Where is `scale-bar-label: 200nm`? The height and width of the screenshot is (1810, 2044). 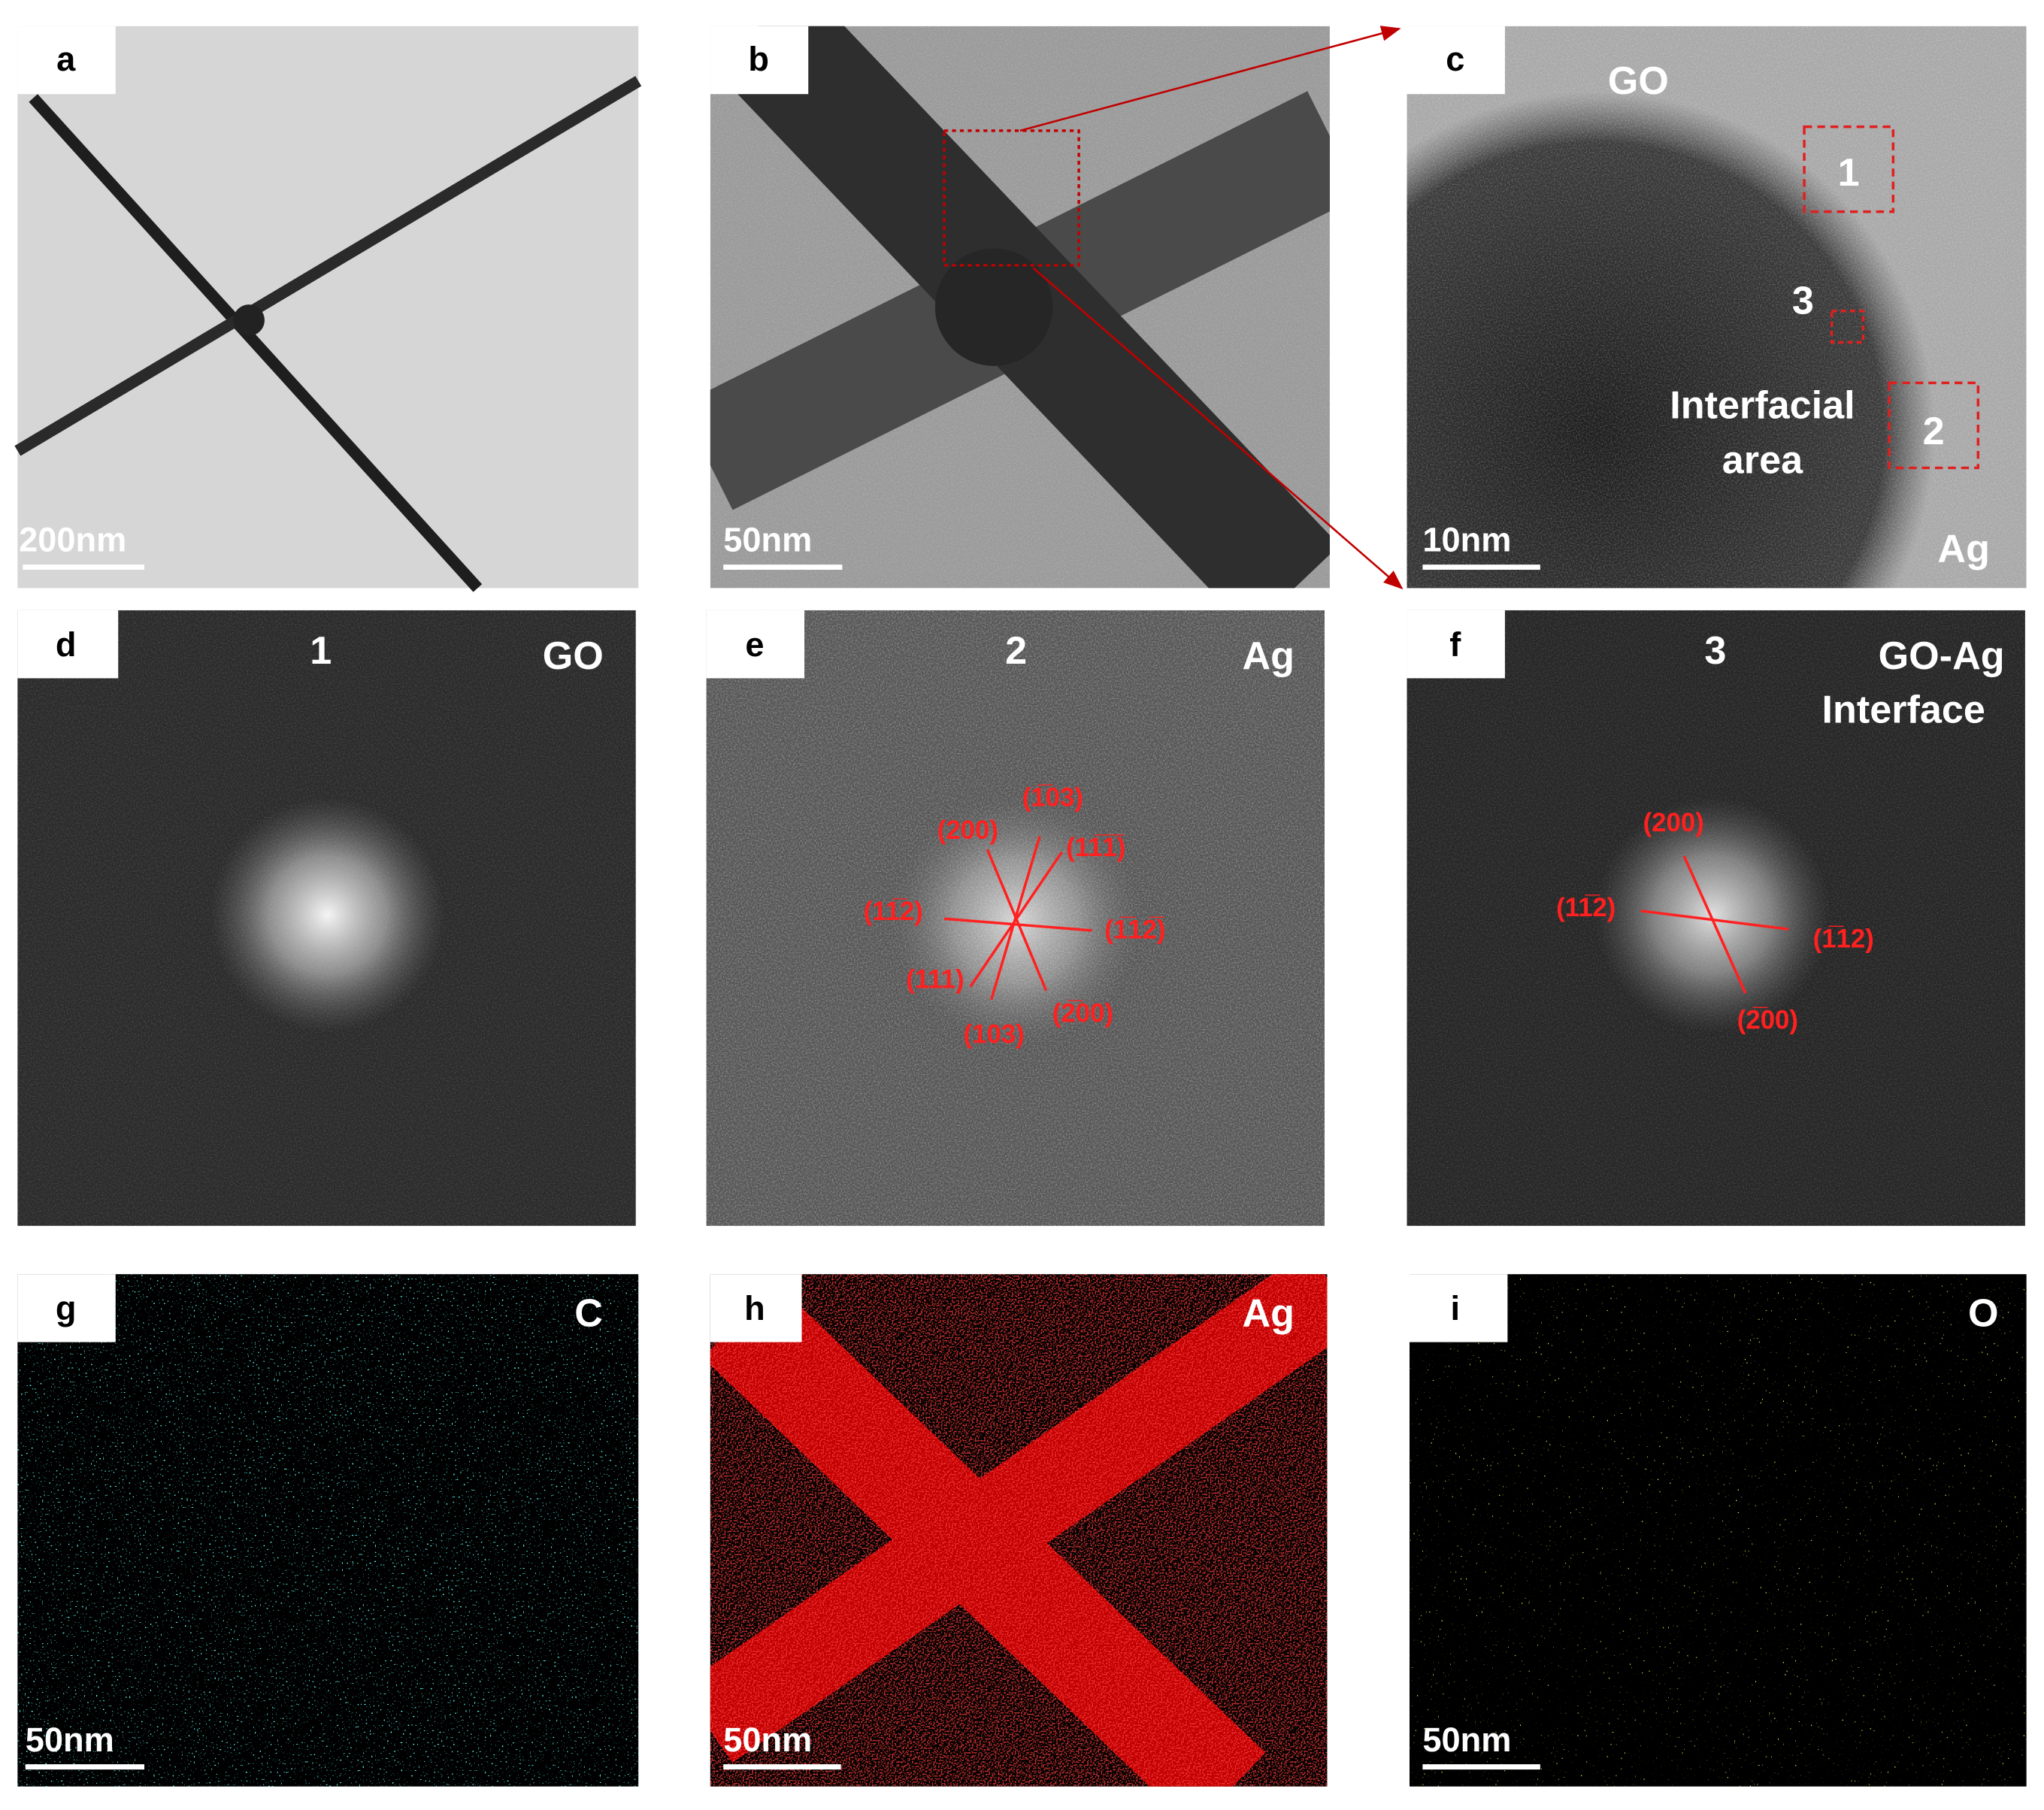 scale-bar-label: 200nm is located at coordinates (72, 540).